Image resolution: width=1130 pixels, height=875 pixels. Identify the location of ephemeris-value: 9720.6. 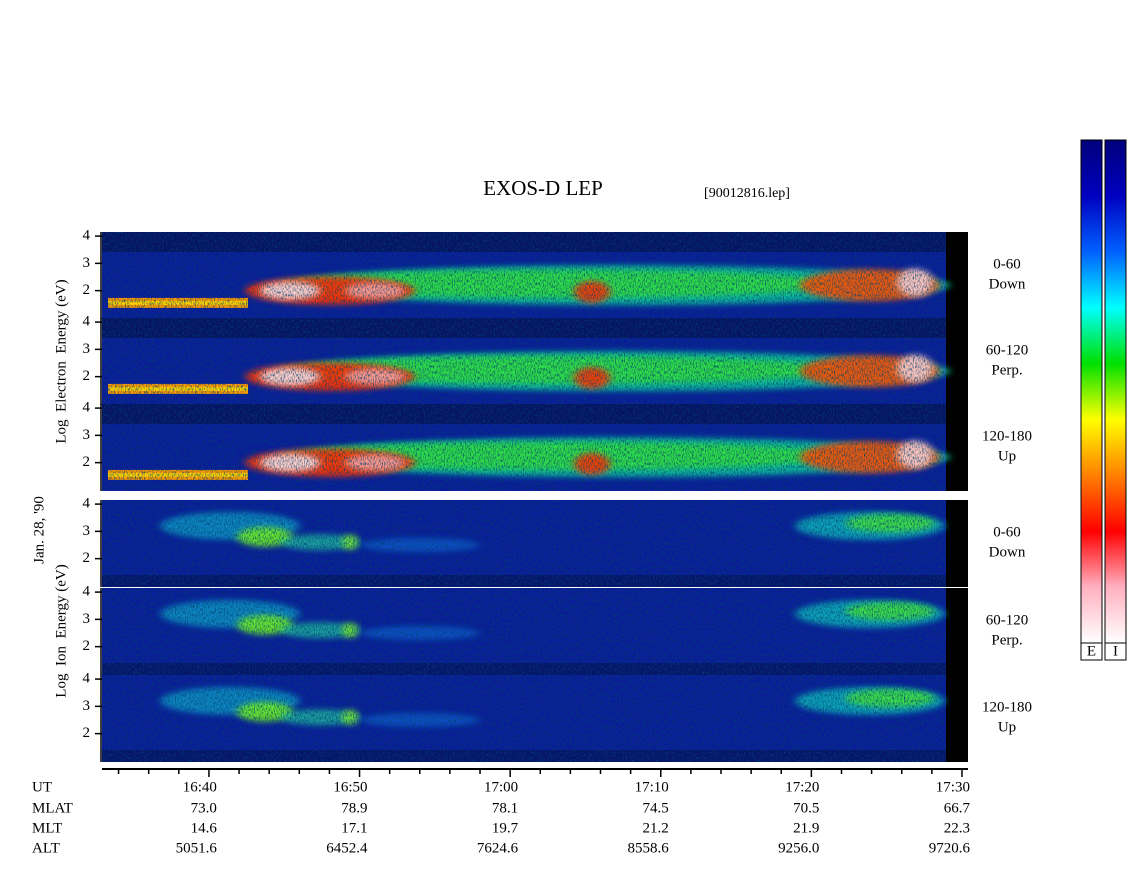
(950, 848).